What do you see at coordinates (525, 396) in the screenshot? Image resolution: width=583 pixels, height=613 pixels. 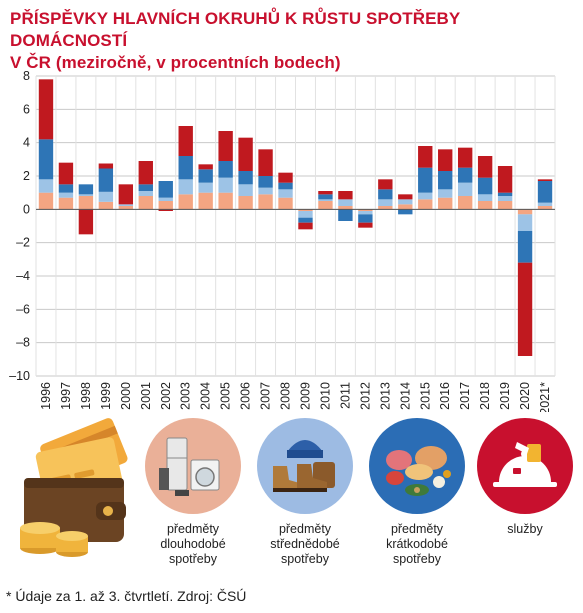 I see `x-tick-label: 2020` at bounding box center [525, 396].